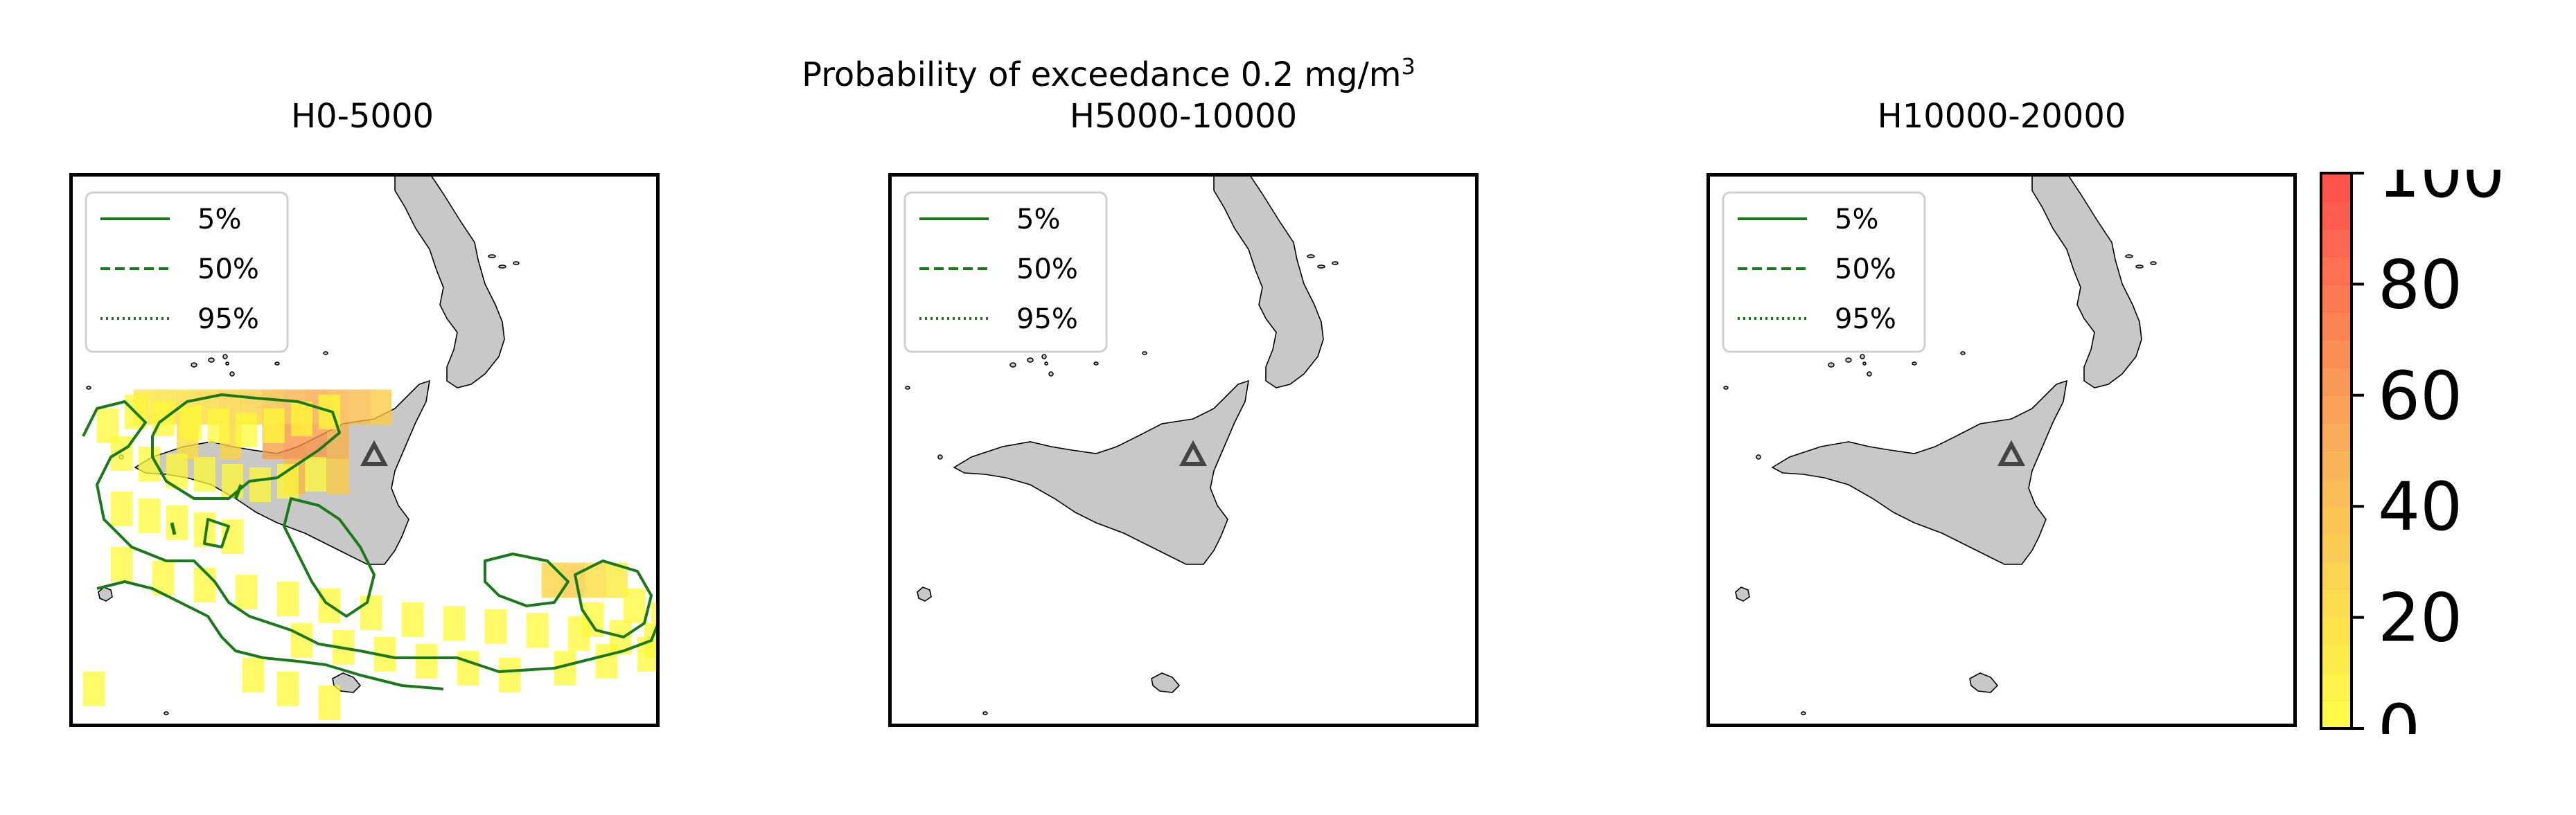 This screenshot has height=815, width=2576. Describe the element at coordinates (1047, 269) in the screenshot. I see `legend-label: 50%` at that location.